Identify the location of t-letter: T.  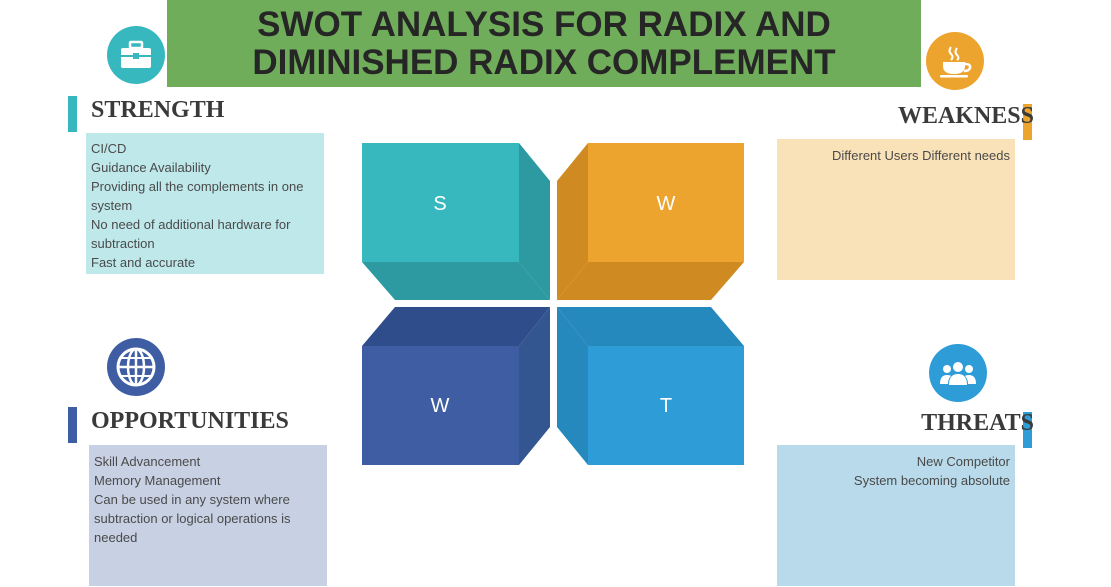
(666, 406).